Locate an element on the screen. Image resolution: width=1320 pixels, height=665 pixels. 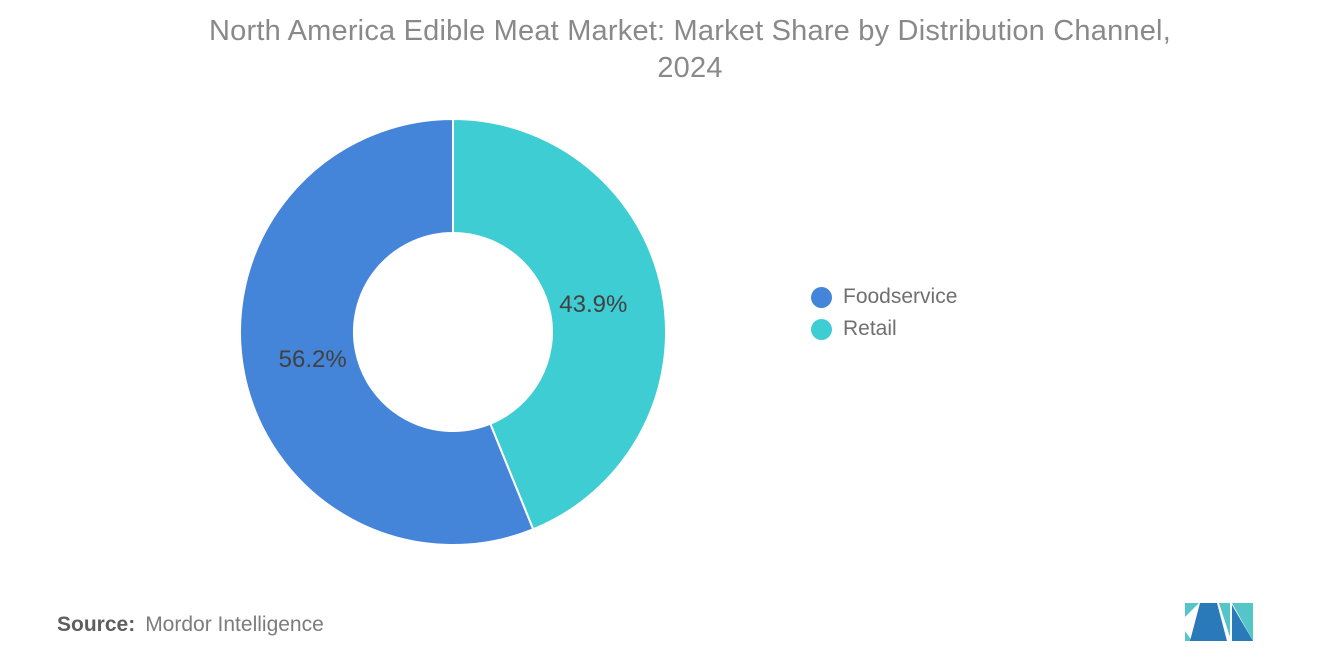
logo-teal-right is located at coordinates (1242, 622).